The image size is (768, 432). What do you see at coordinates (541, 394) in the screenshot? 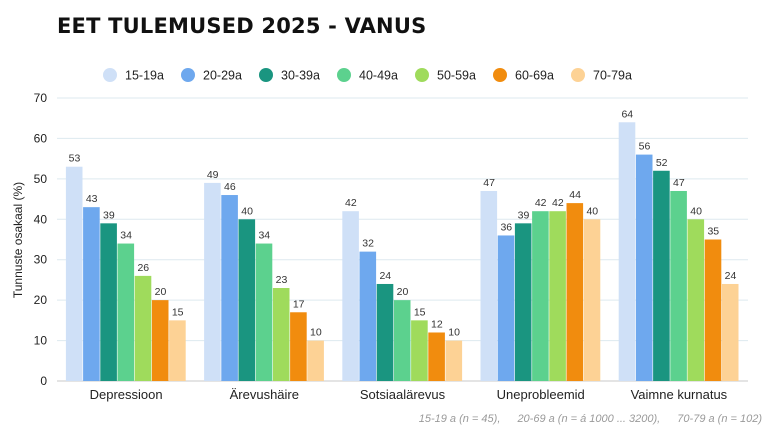
I see `x-tick-label: Uneprobleemid` at bounding box center [541, 394].